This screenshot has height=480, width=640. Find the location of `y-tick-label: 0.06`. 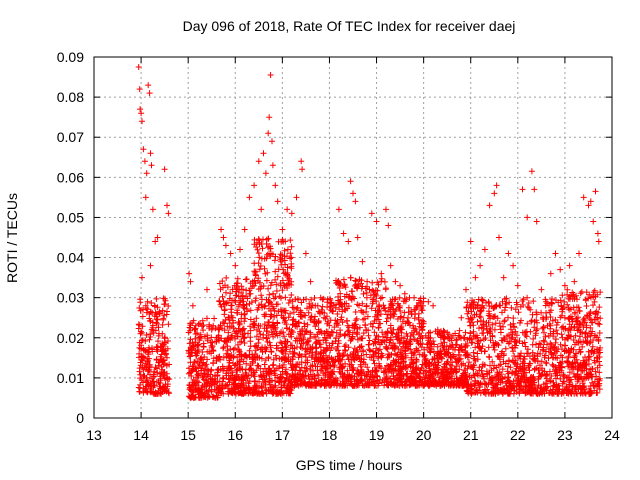

y-tick-label: 0.06 is located at coordinates (70, 177).